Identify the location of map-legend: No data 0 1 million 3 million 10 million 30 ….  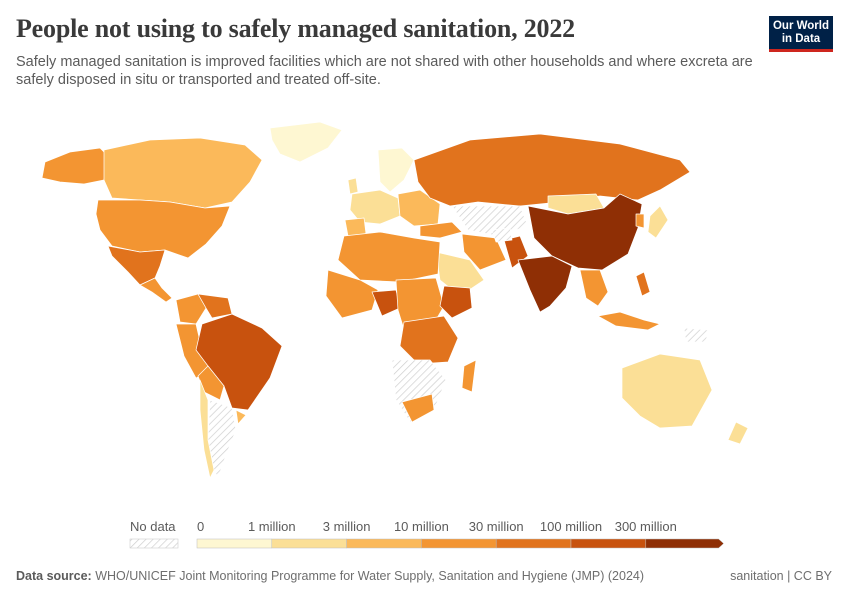
(426, 534).